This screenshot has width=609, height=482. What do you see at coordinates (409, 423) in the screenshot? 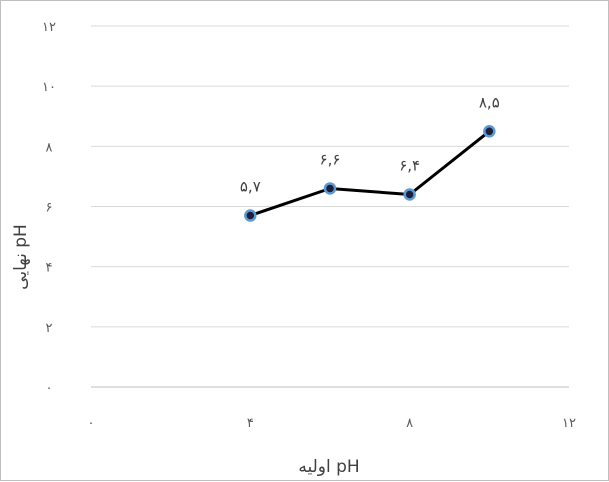
I see `x-tick-label: ۸` at bounding box center [409, 423].